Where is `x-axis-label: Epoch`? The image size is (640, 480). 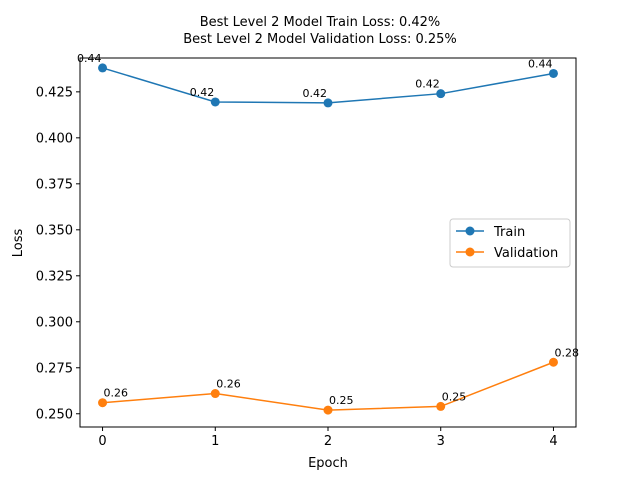 x-axis-label: Epoch is located at coordinates (328, 463).